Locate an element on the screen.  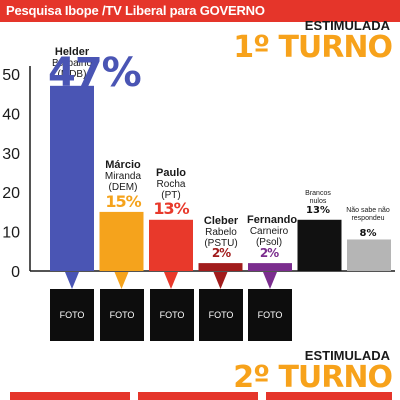
first-round-title-text: 1º TURNO is located at coordinates (313, 47).